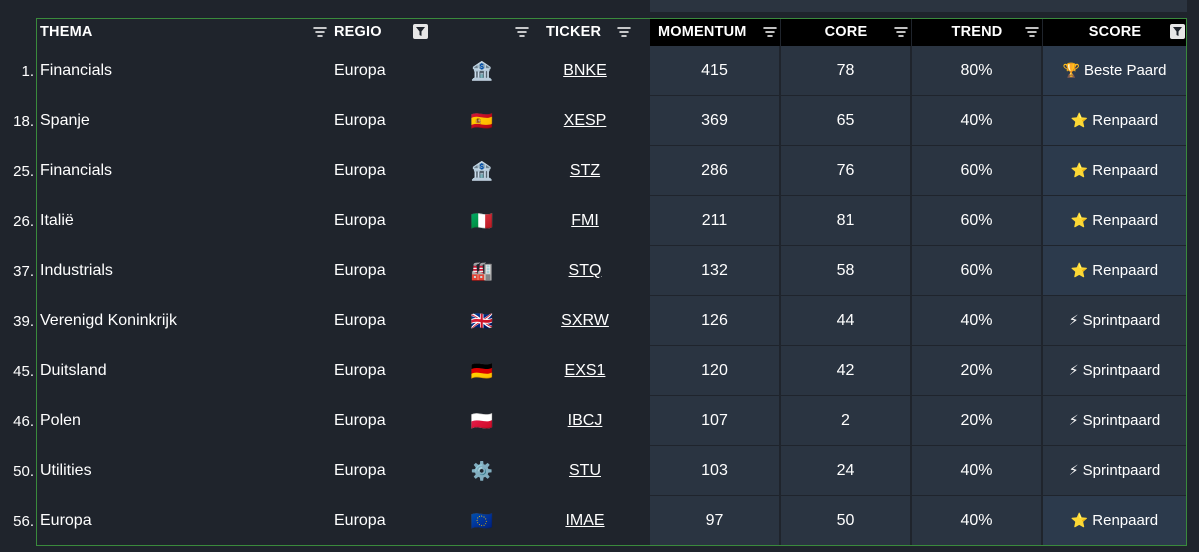  I want to click on table-row: 25. Financials Europa 🏦 STZ 286 76 60% ⭐ Renpaard, so click(599, 171).